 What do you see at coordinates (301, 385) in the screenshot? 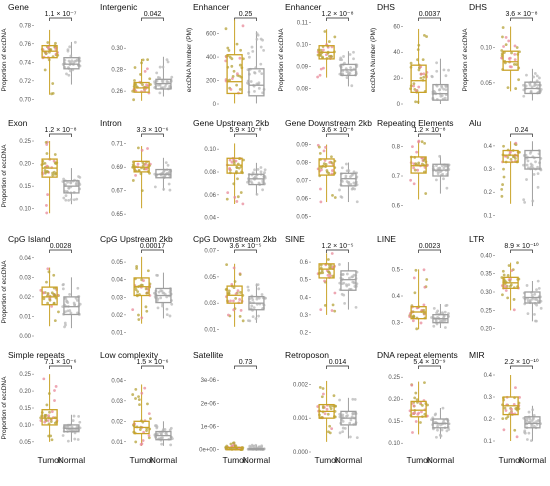
I see `y-tick-label: 0.002` at bounding box center [301, 385].